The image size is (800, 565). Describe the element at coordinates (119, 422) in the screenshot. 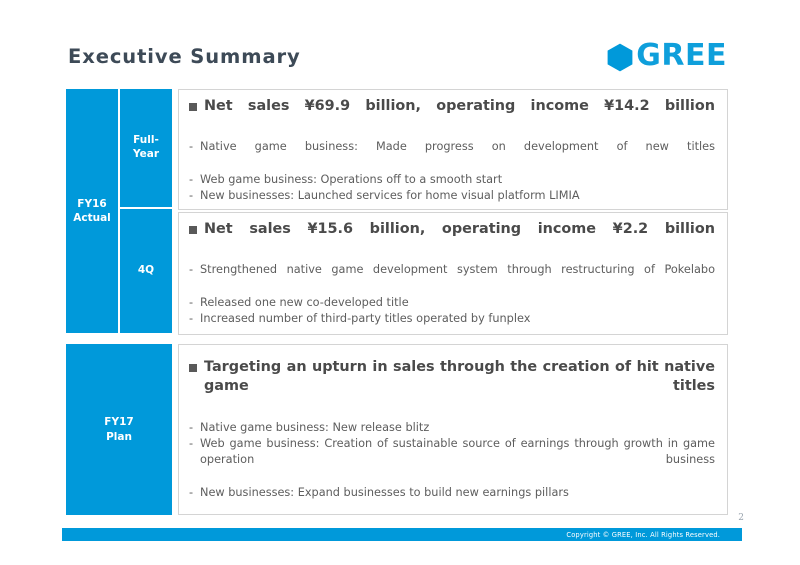

I see `row-label-line-1: FY17` at that location.